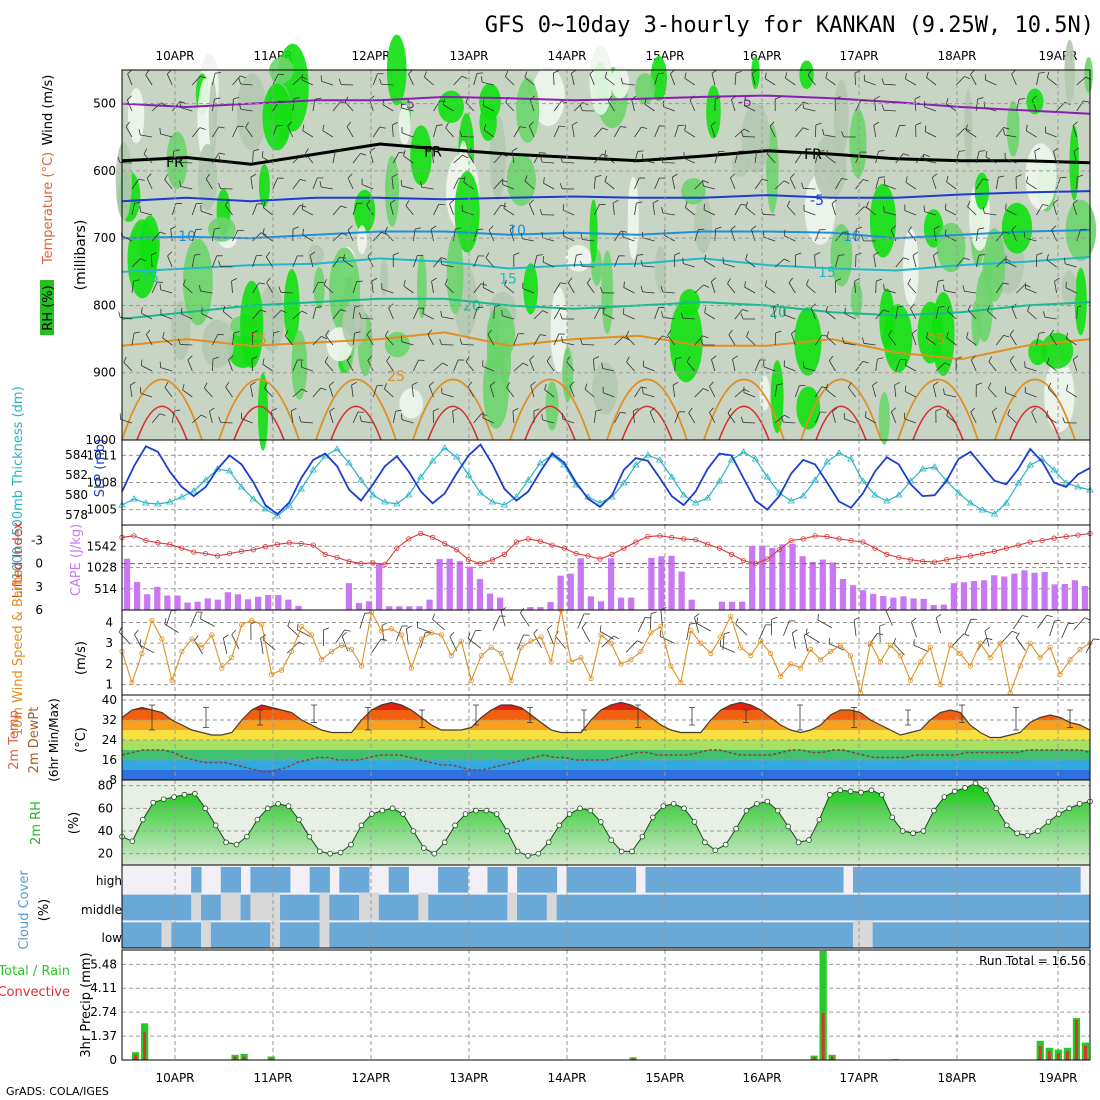 This screenshot has height=1100, width=1100. I want to click on precip-tick-label: 0, so click(113, 1060).